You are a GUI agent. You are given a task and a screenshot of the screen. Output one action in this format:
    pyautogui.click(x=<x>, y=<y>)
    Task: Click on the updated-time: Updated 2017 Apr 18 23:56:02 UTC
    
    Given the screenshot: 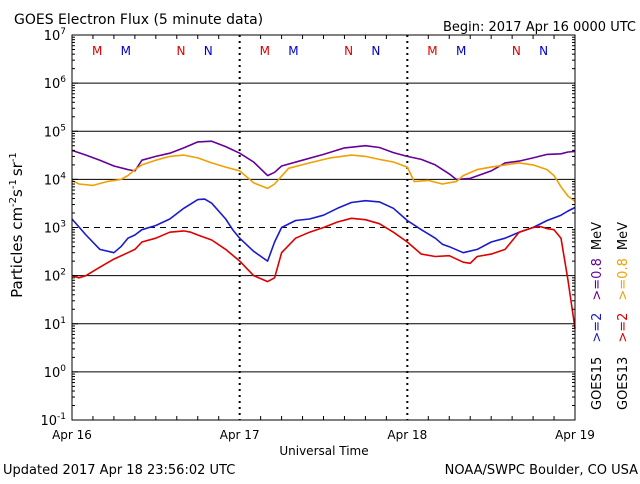 What is the action you would take?
    pyautogui.click(x=119, y=470)
    